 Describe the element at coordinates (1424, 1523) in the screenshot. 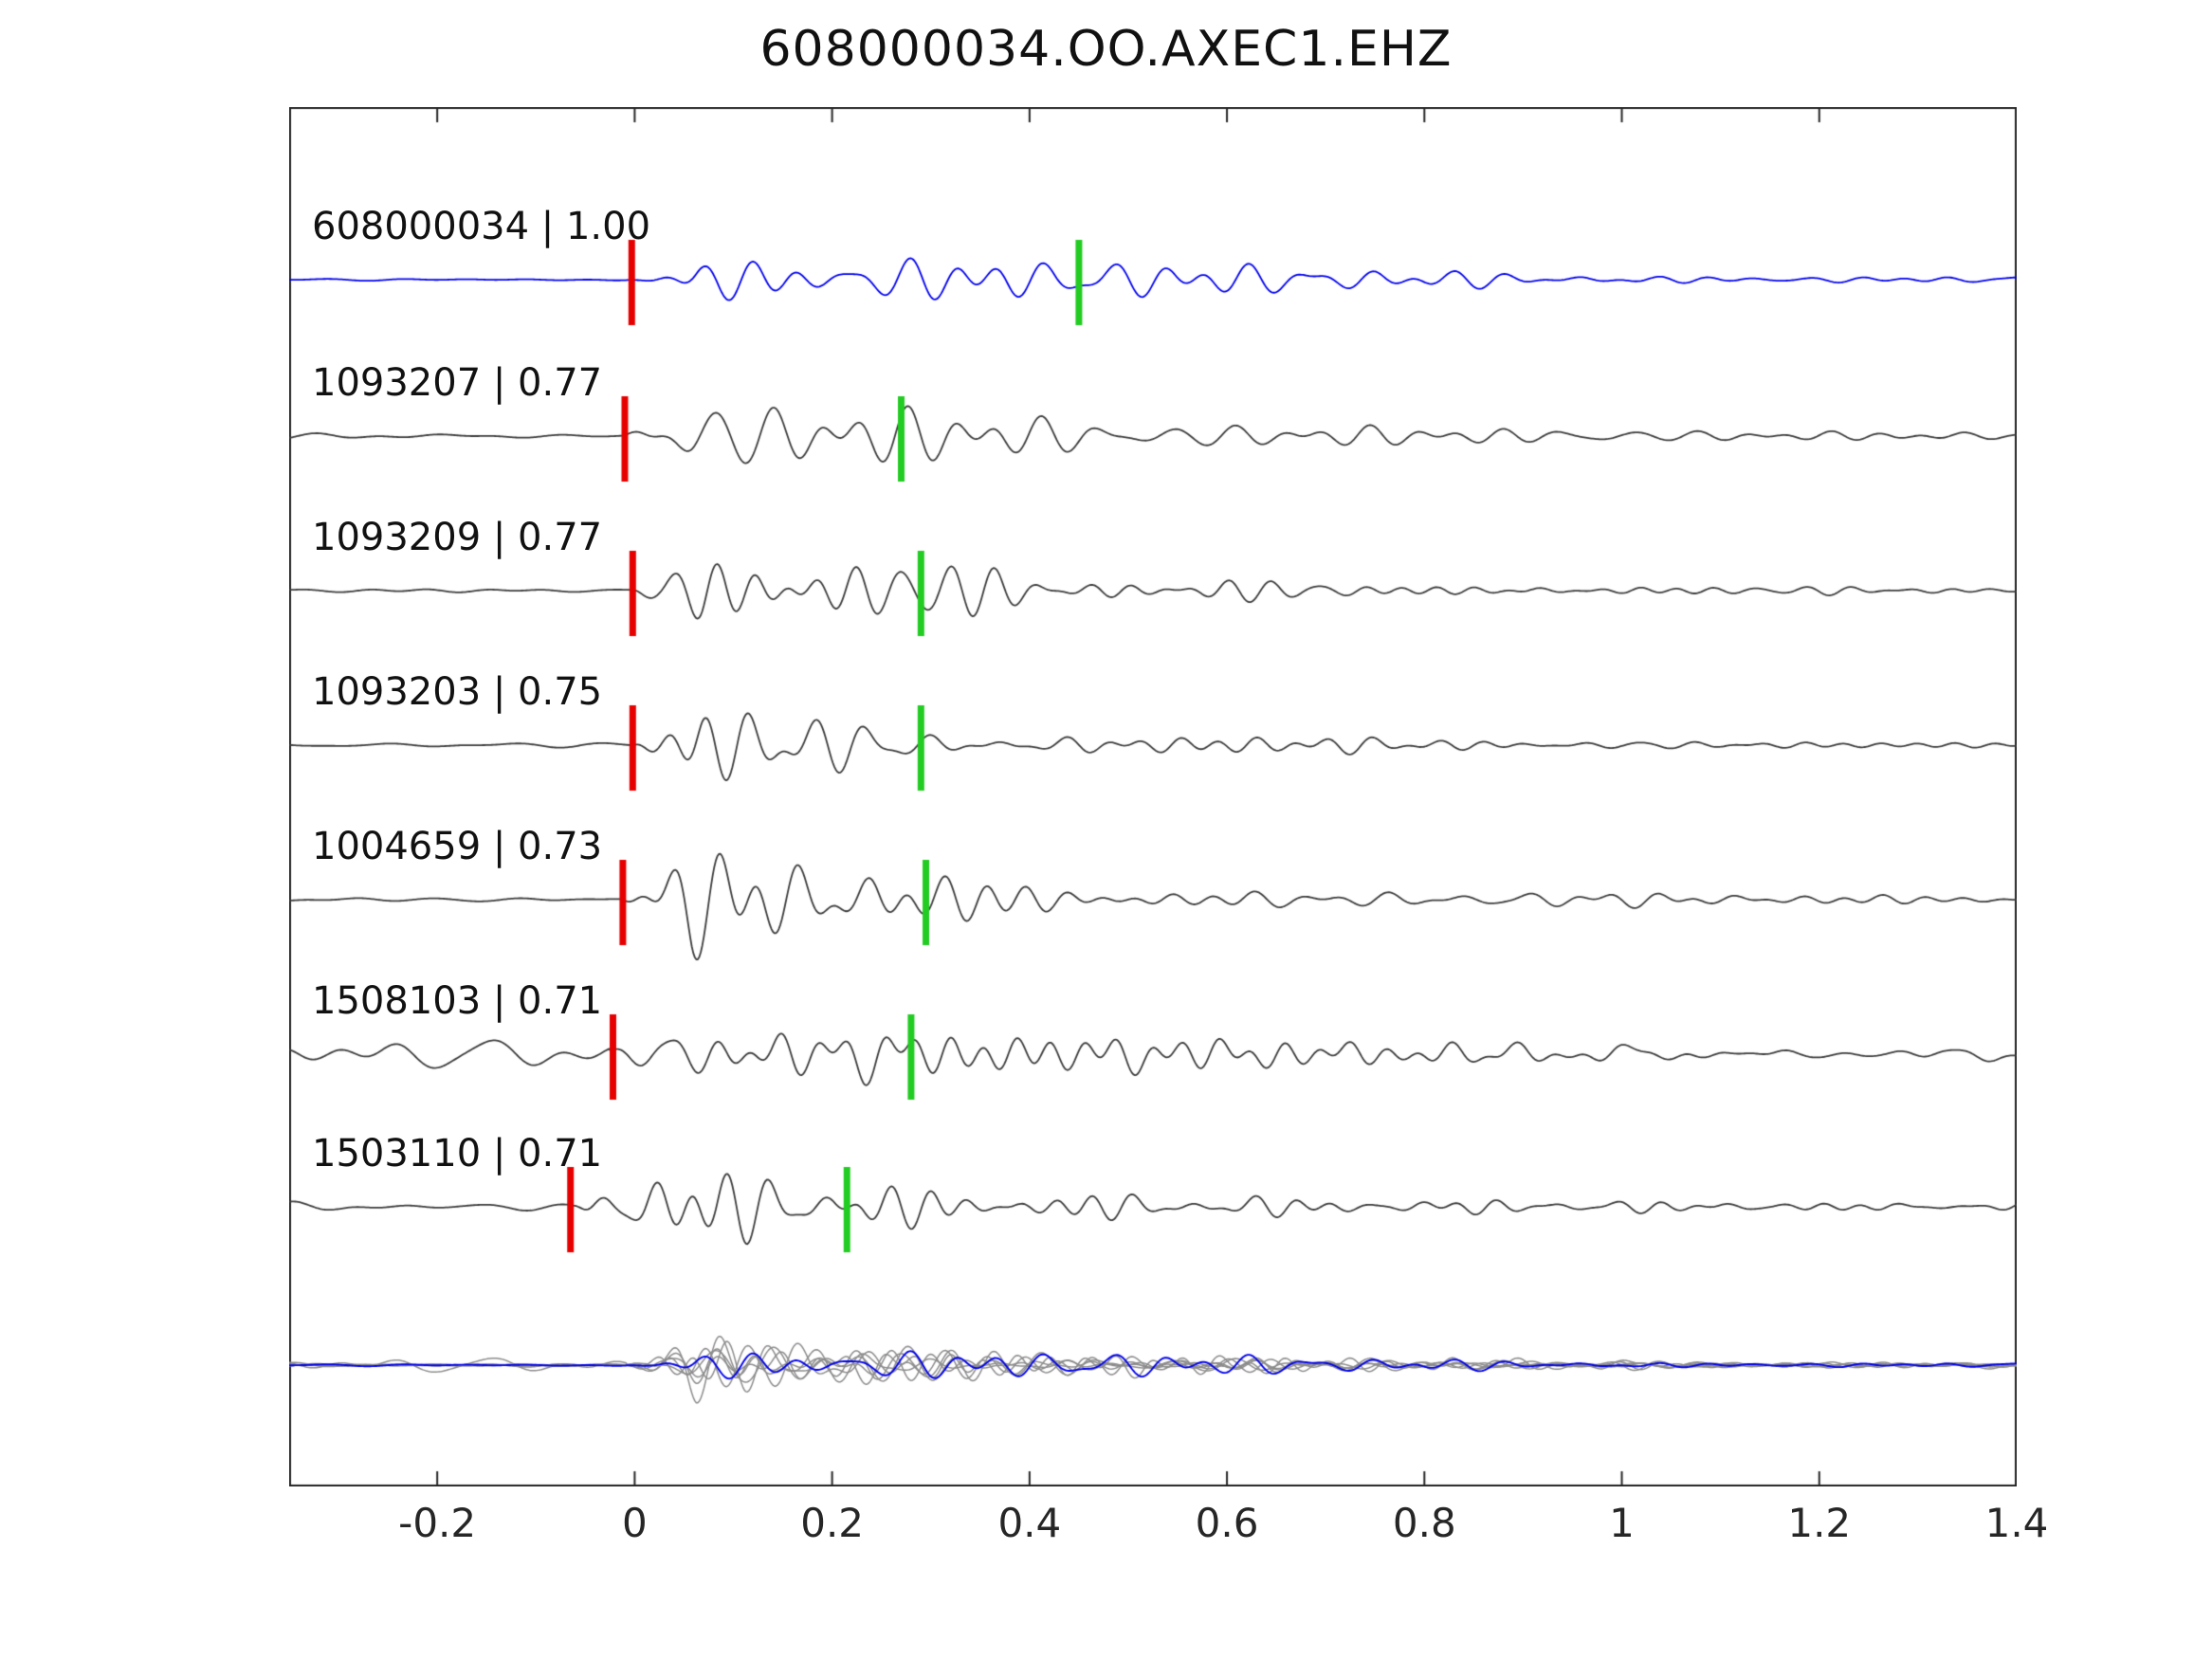

I see `x-tick-label: 0.8` at that location.